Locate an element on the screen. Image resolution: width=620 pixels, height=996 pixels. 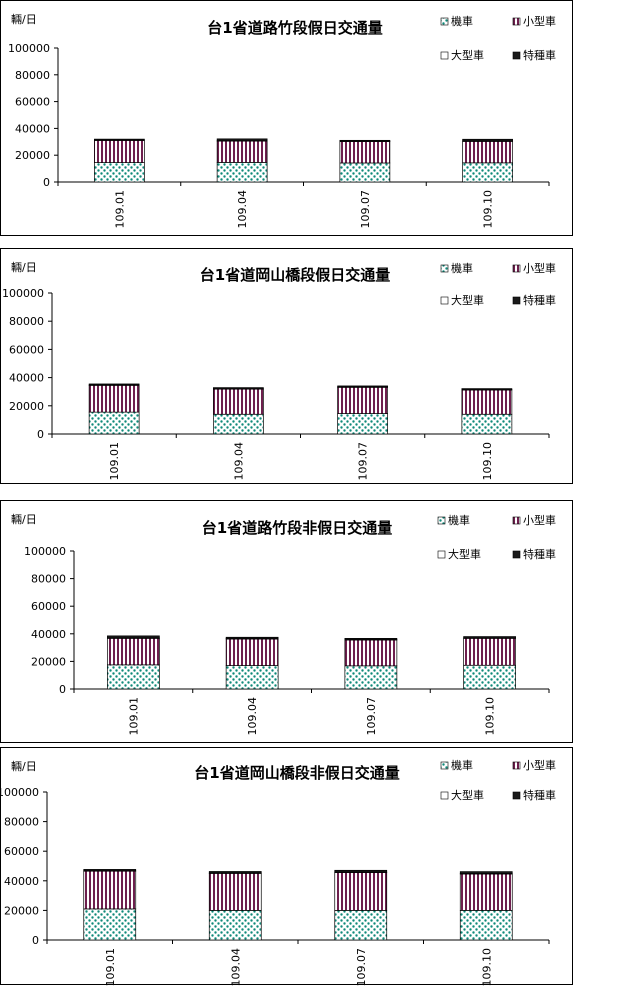
chart-title: 台1省道岡山橋段非假日交通量 is located at coordinates (296, 773).